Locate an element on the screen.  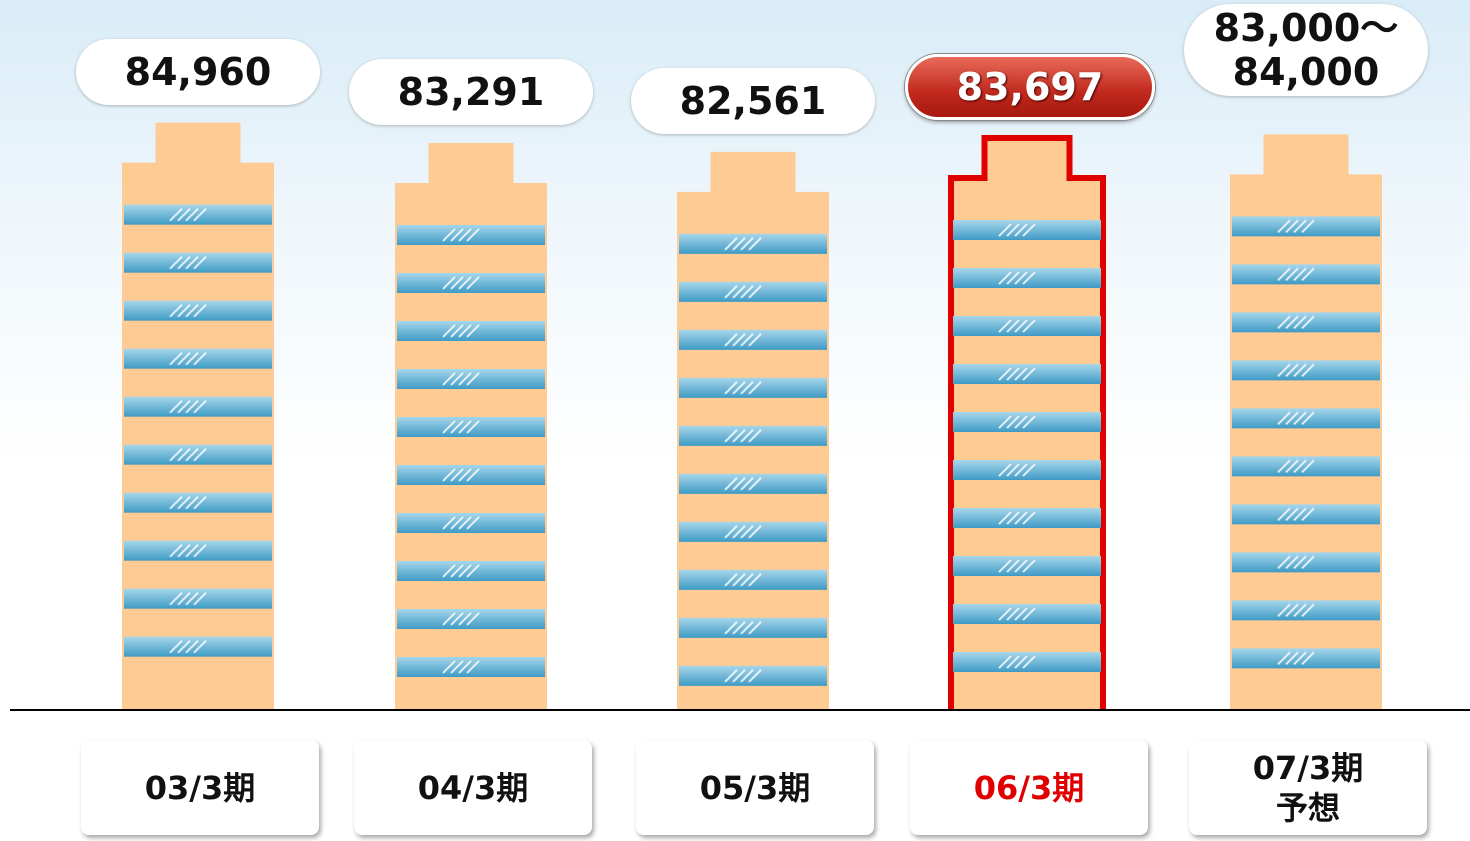
x-tick-label: 06/3期 is located at coordinates (1029, 787).